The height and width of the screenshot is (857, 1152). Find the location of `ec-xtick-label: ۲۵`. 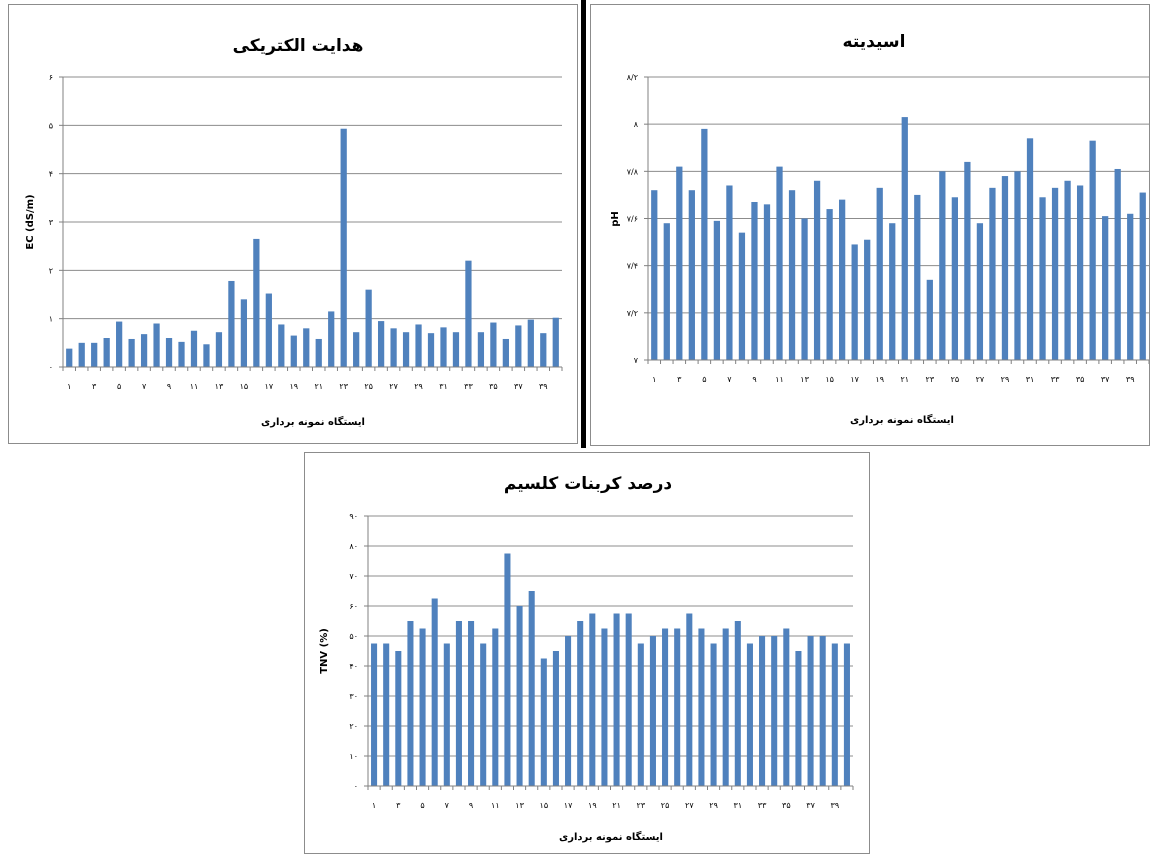

ec-xtick-label: ۲۵ is located at coordinates (368, 386).